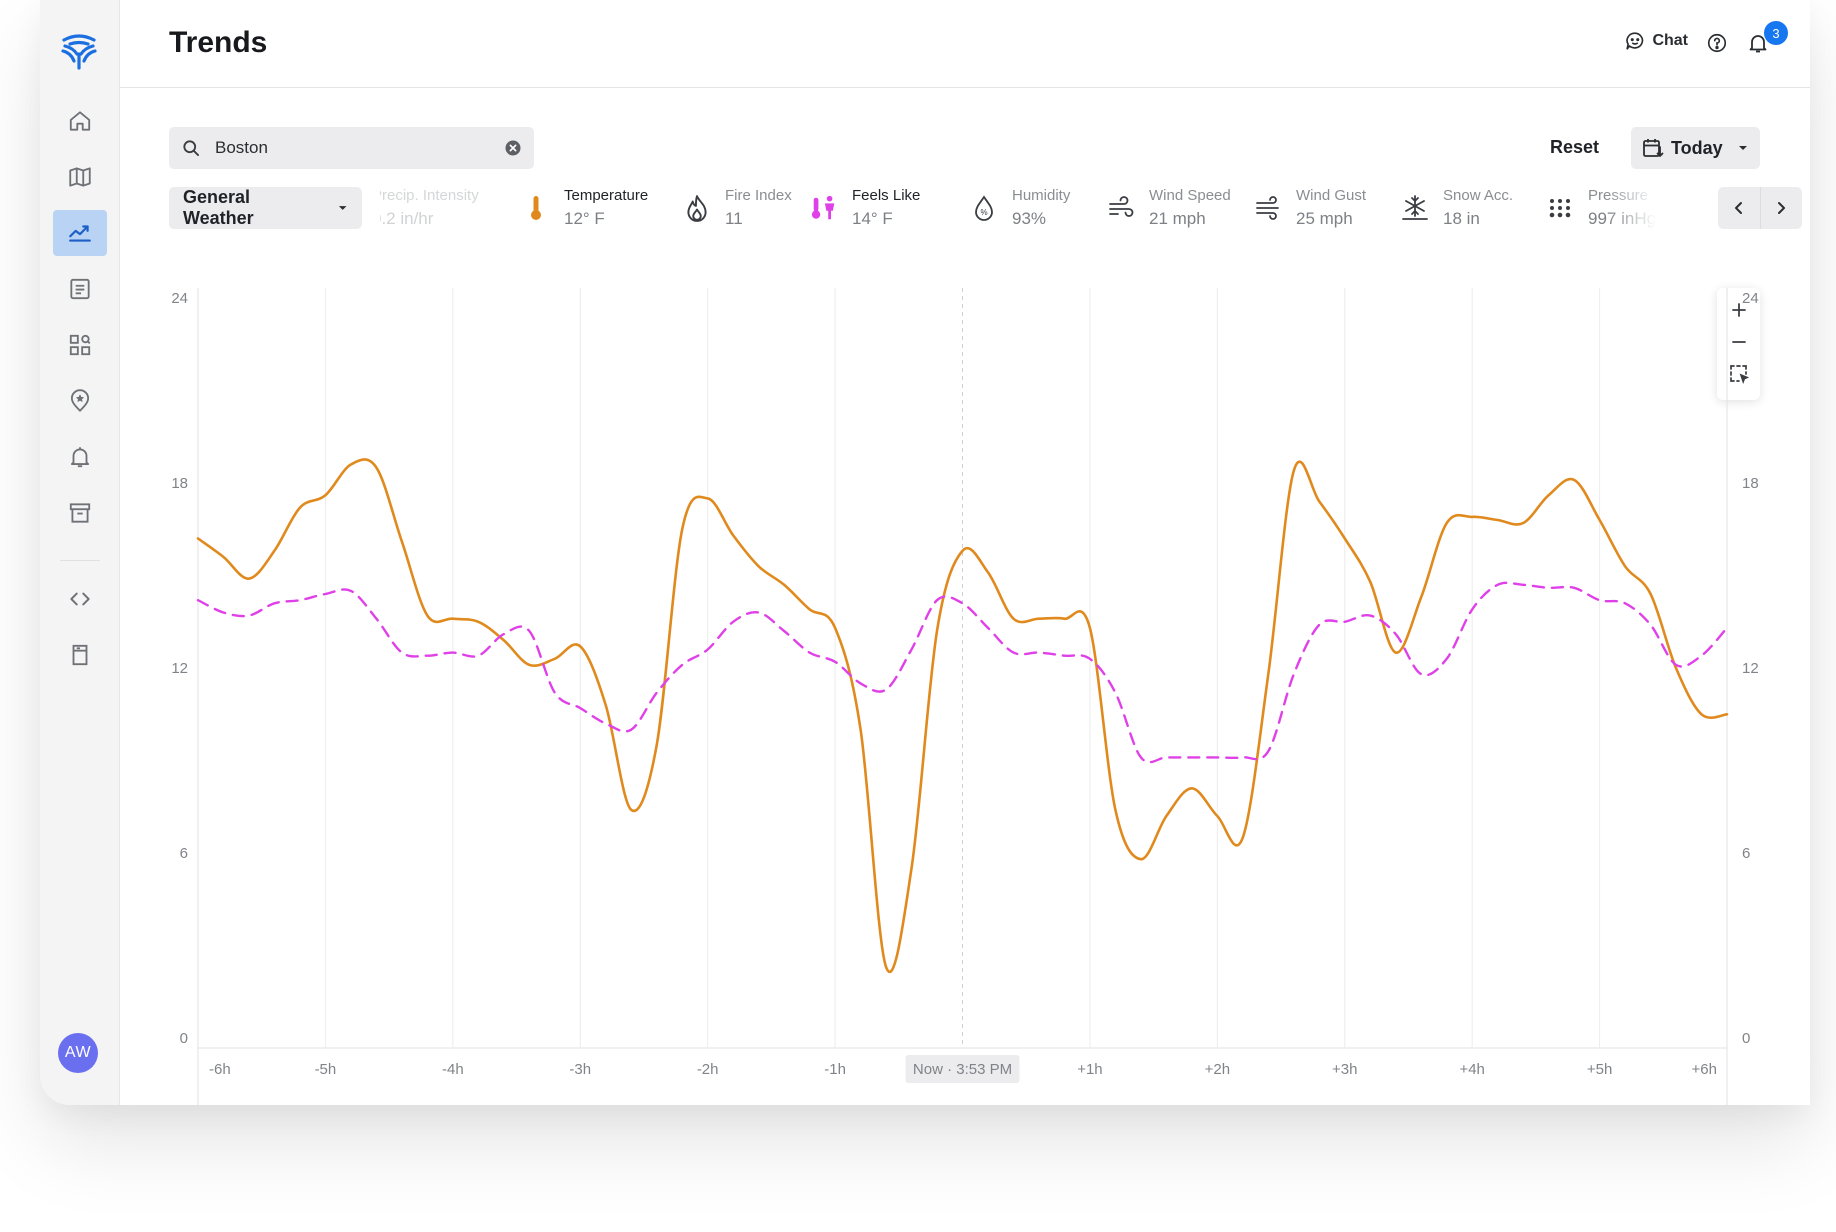  What do you see at coordinates (1415, 207) in the screenshot?
I see `snowflake-icon` at bounding box center [1415, 207].